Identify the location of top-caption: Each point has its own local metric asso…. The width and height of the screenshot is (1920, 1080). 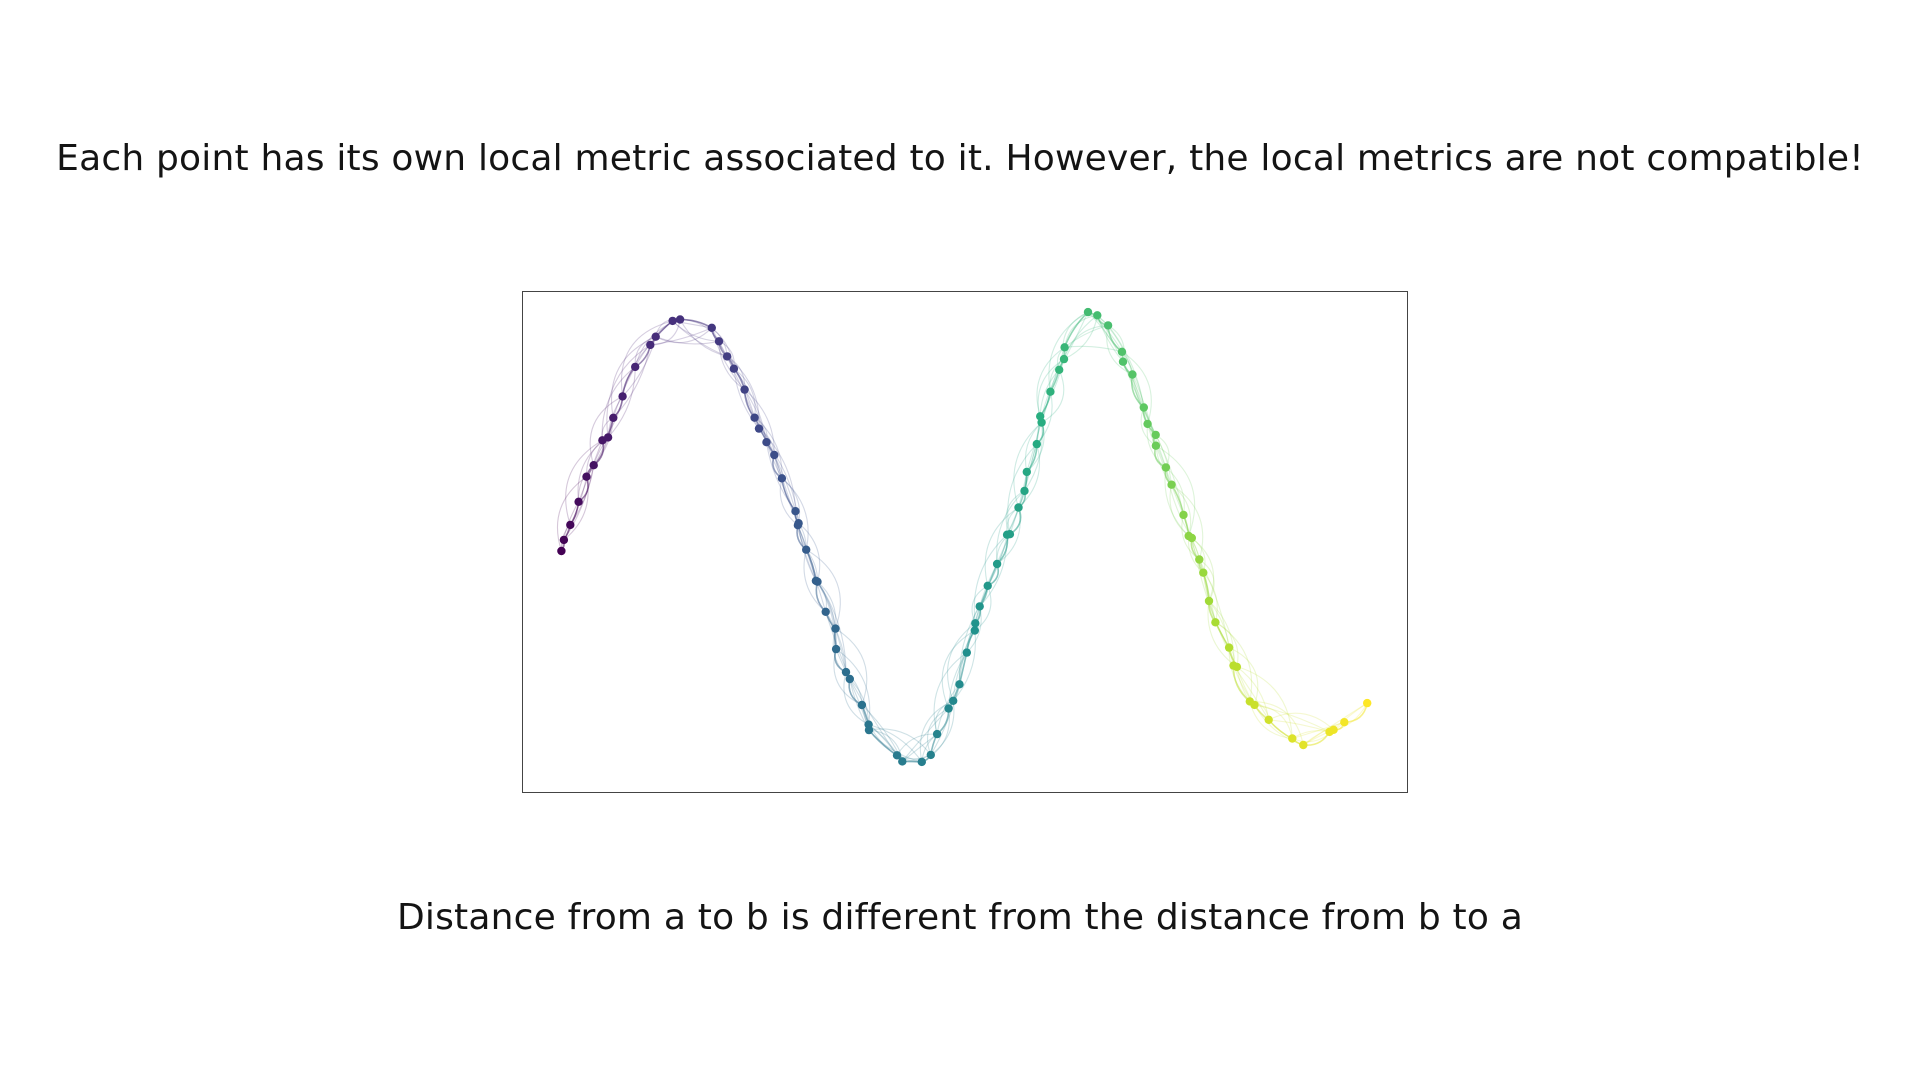
(960, 158).